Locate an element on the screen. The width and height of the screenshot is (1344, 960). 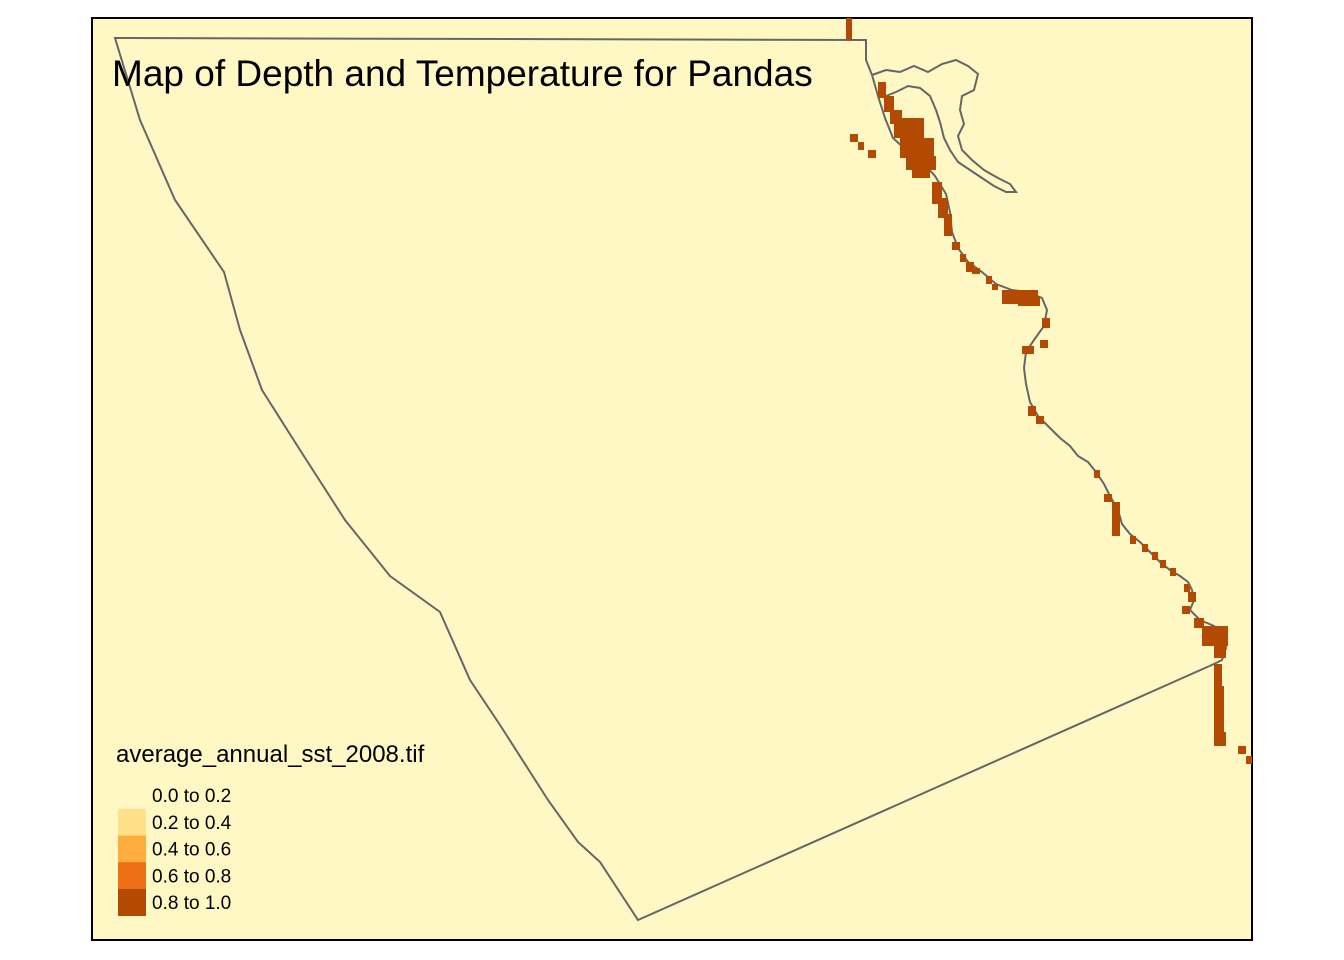
legend-label: 0.0 to 0.2 is located at coordinates (191, 796).